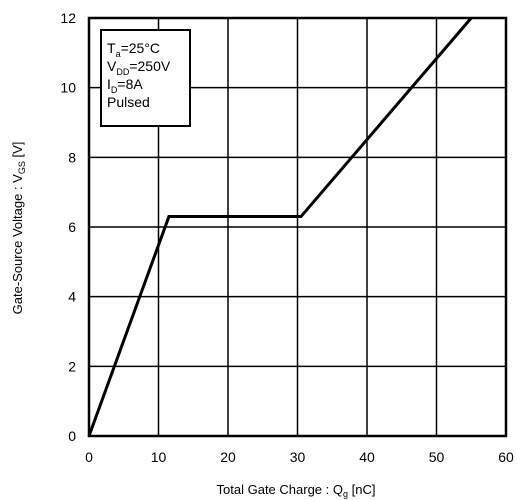  I want to click on legend: Ta=25°C VDD=250V ID=8A Pulsed, so click(145, 78).